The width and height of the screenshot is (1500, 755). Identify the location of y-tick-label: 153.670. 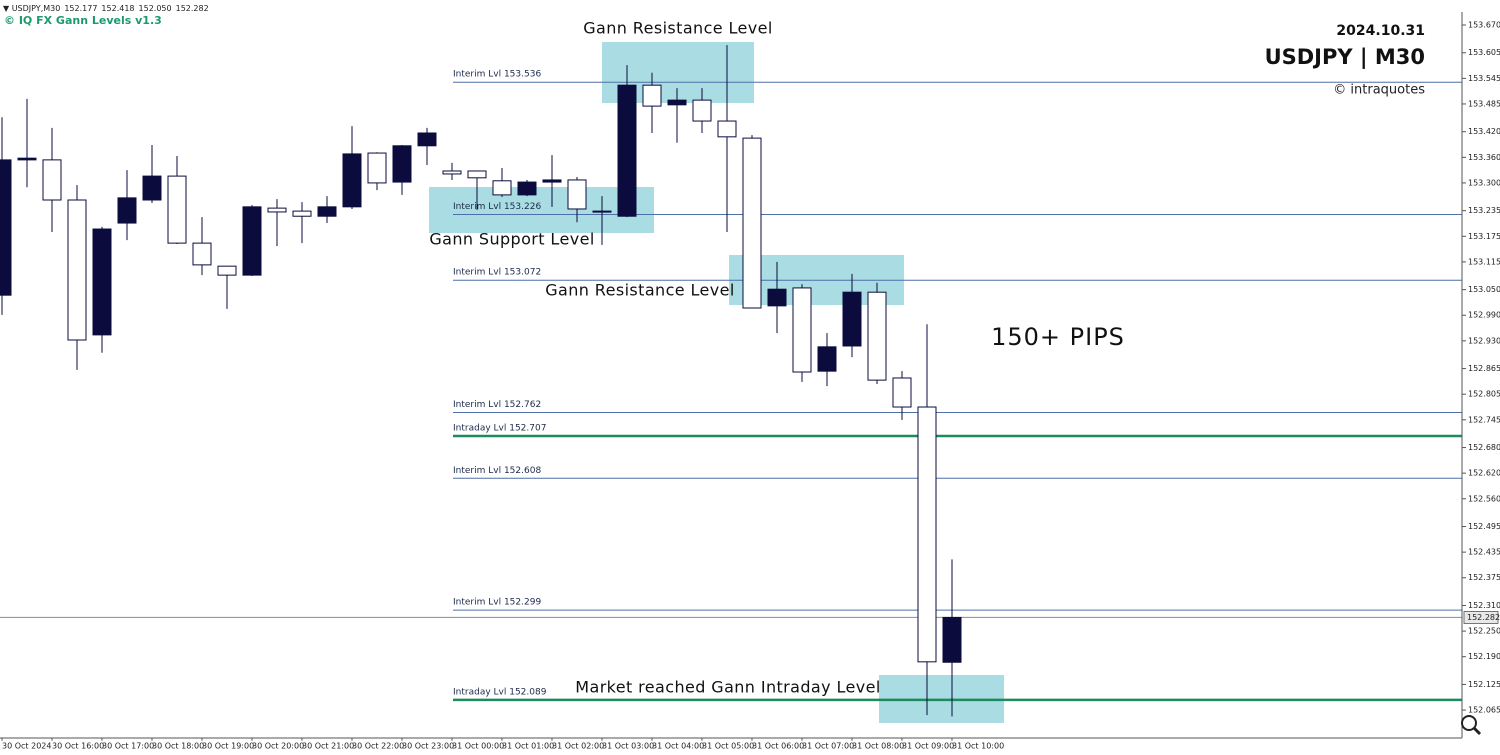
(1484, 25).